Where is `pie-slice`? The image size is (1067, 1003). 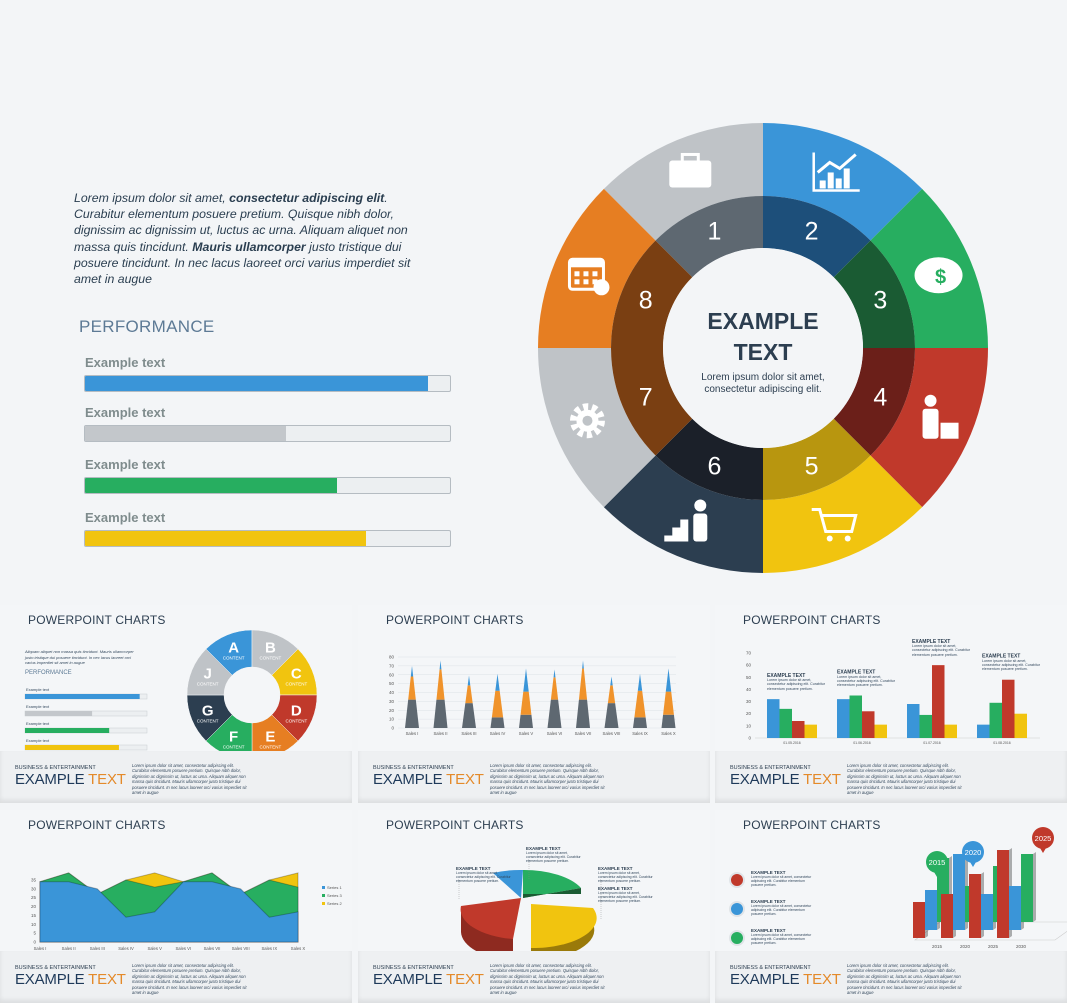
pie-slice is located at coordinates (508, 883).